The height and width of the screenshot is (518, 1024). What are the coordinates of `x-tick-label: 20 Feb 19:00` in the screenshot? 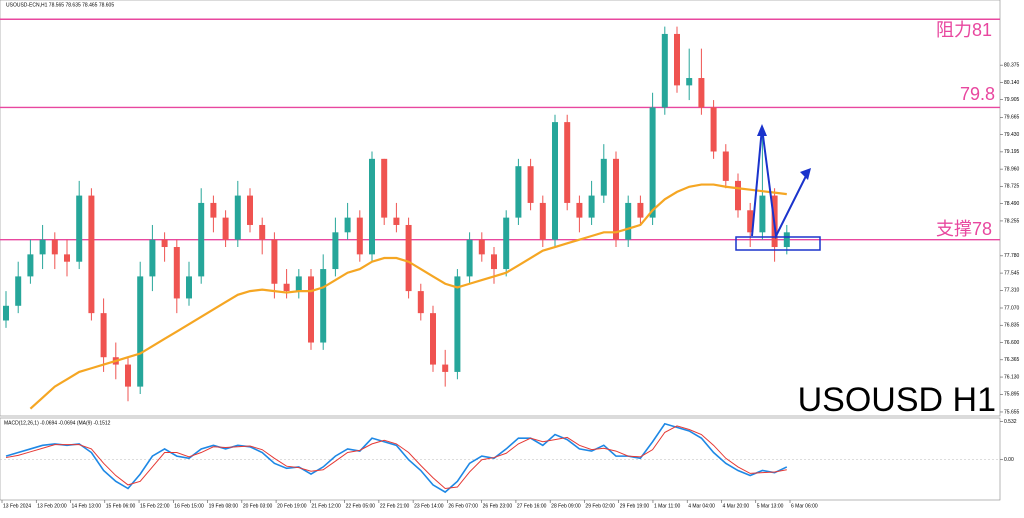 It's located at (292, 506).